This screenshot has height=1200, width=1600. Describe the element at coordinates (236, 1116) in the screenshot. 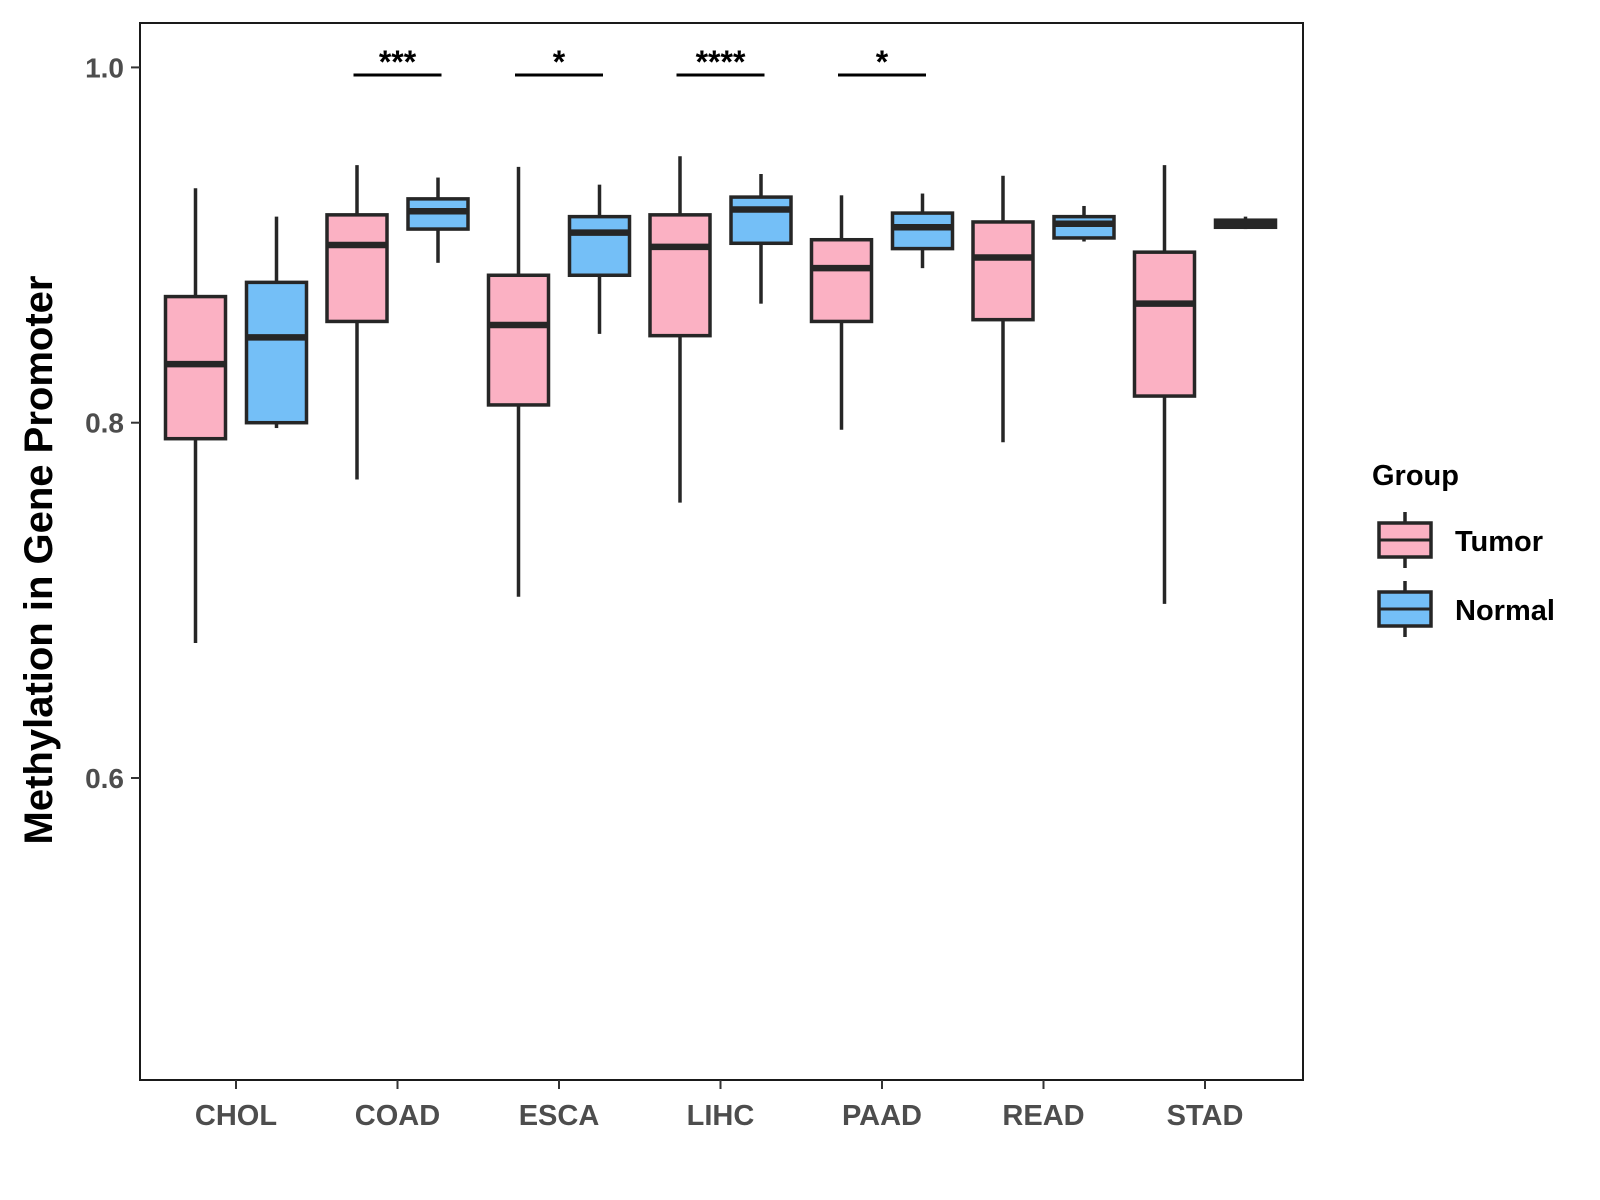

I see `x-tick-label: CHOL` at that location.